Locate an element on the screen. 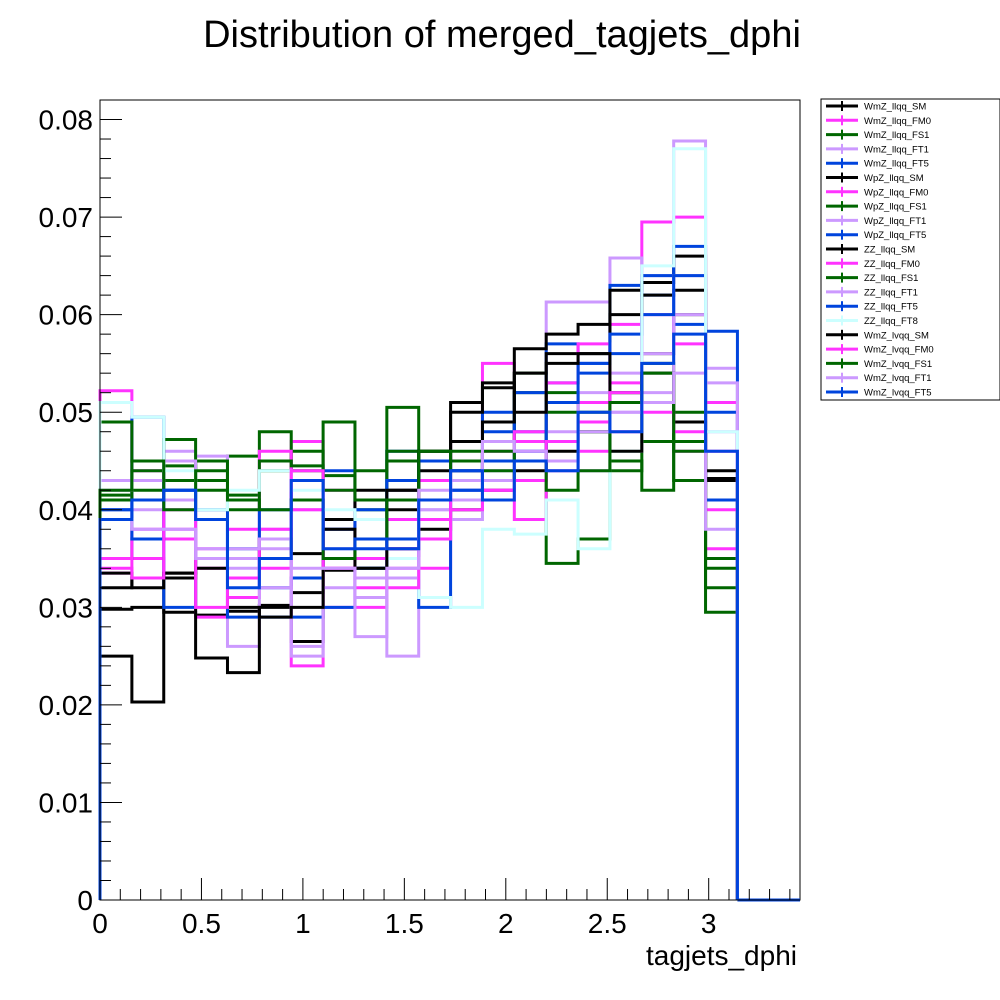 Image resolution: width=1000 pixels, height=1000 pixels. legend-label: WpZ_llqq_FT1 is located at coordinates (895, 221).